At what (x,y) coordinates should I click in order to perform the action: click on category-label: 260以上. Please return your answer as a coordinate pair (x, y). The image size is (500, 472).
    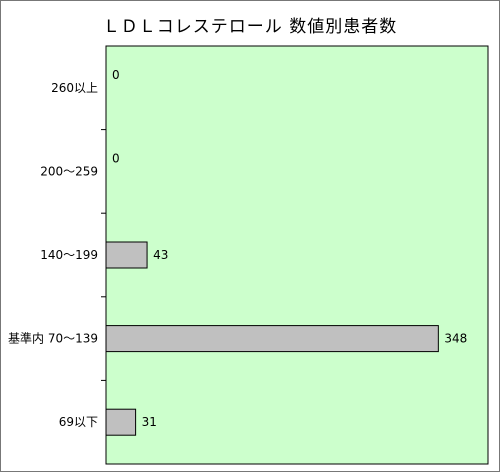
    Looking at the image, I should click on (74, 88).